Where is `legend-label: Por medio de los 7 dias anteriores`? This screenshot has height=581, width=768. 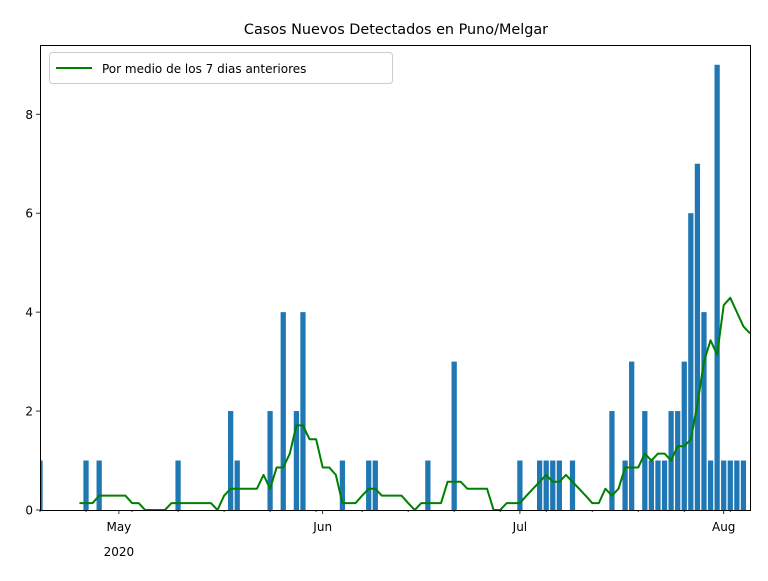 legend-label: Por medio de los 7 dias anteriores is located at coordinates (204, 69).